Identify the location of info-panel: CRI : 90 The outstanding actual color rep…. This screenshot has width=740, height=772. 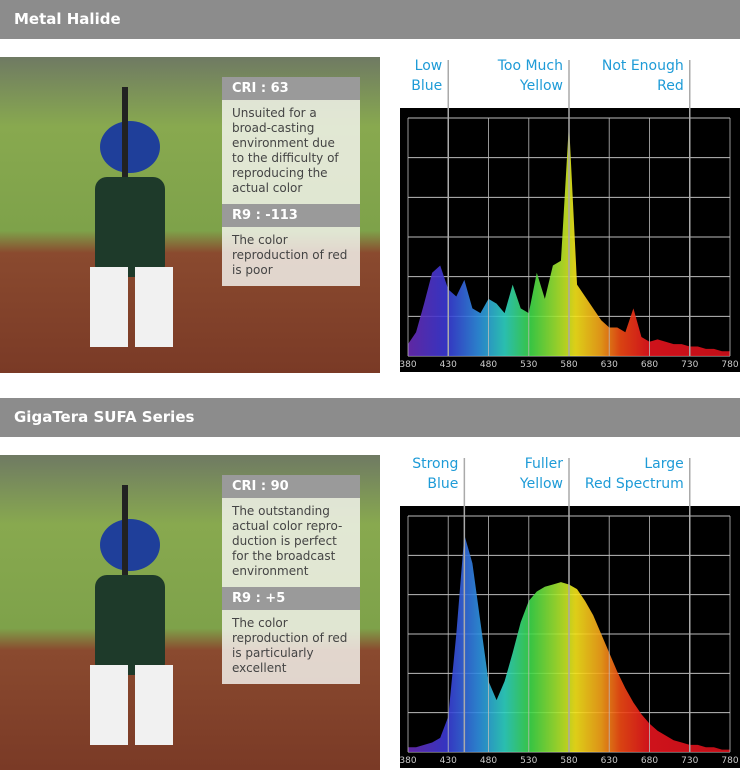
(291, 579).